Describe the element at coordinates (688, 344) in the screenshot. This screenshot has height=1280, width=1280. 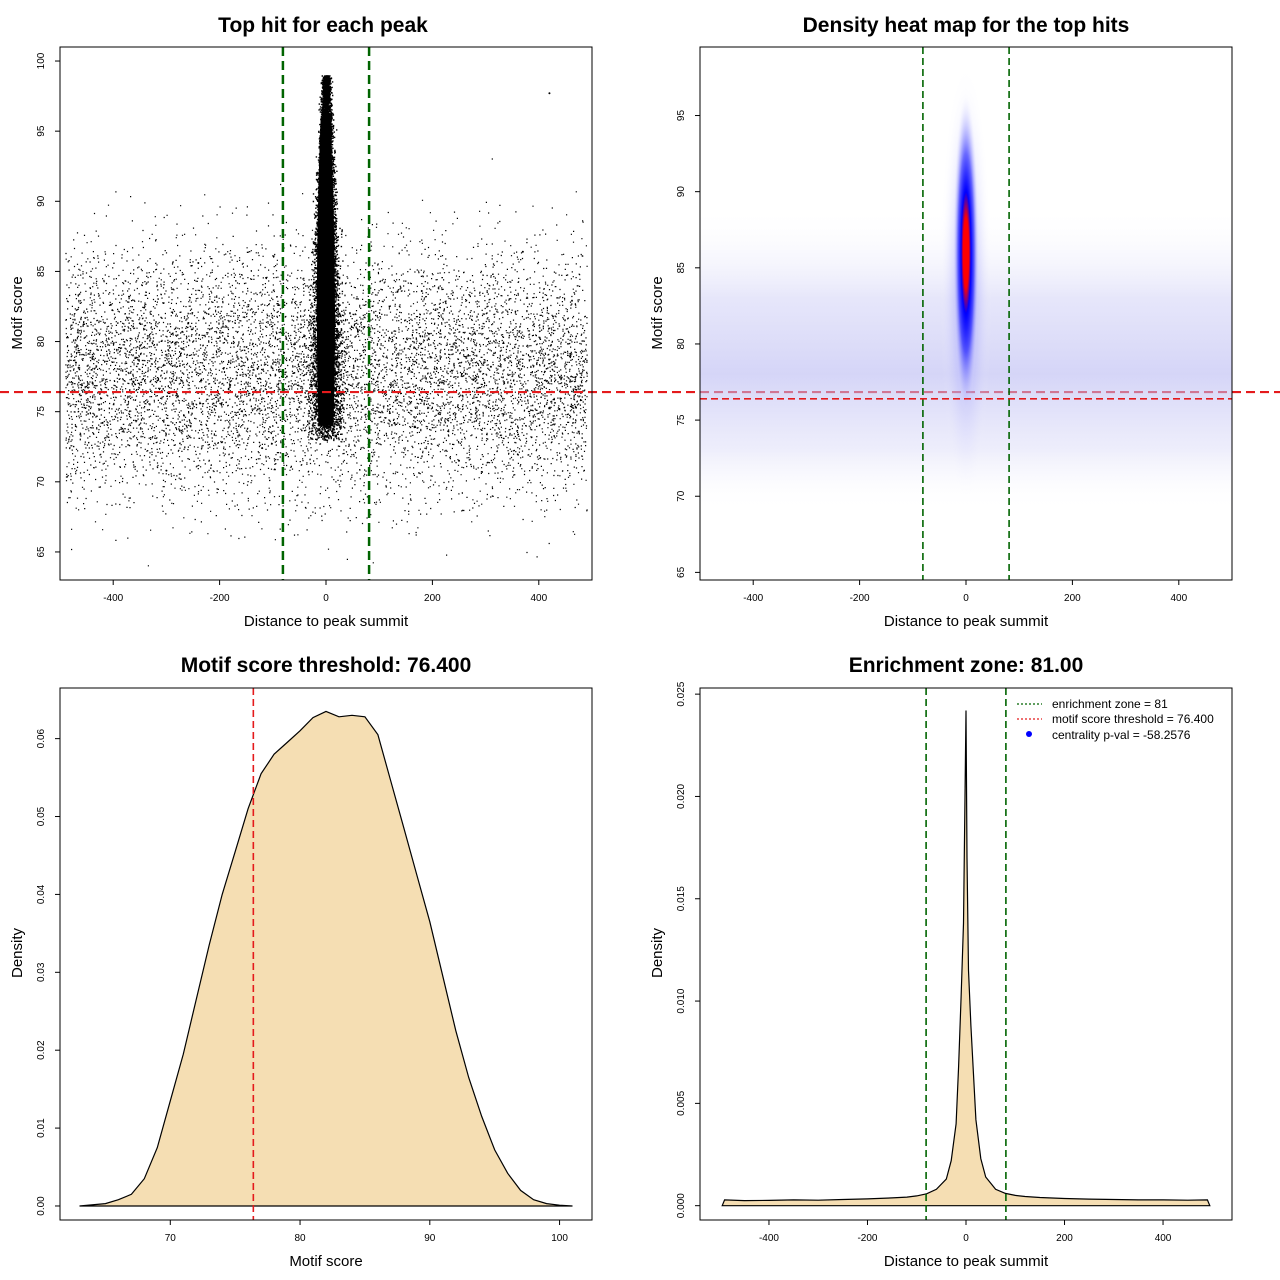
I see `y-axis: 65 70 75 80 85 90 95` at that location.